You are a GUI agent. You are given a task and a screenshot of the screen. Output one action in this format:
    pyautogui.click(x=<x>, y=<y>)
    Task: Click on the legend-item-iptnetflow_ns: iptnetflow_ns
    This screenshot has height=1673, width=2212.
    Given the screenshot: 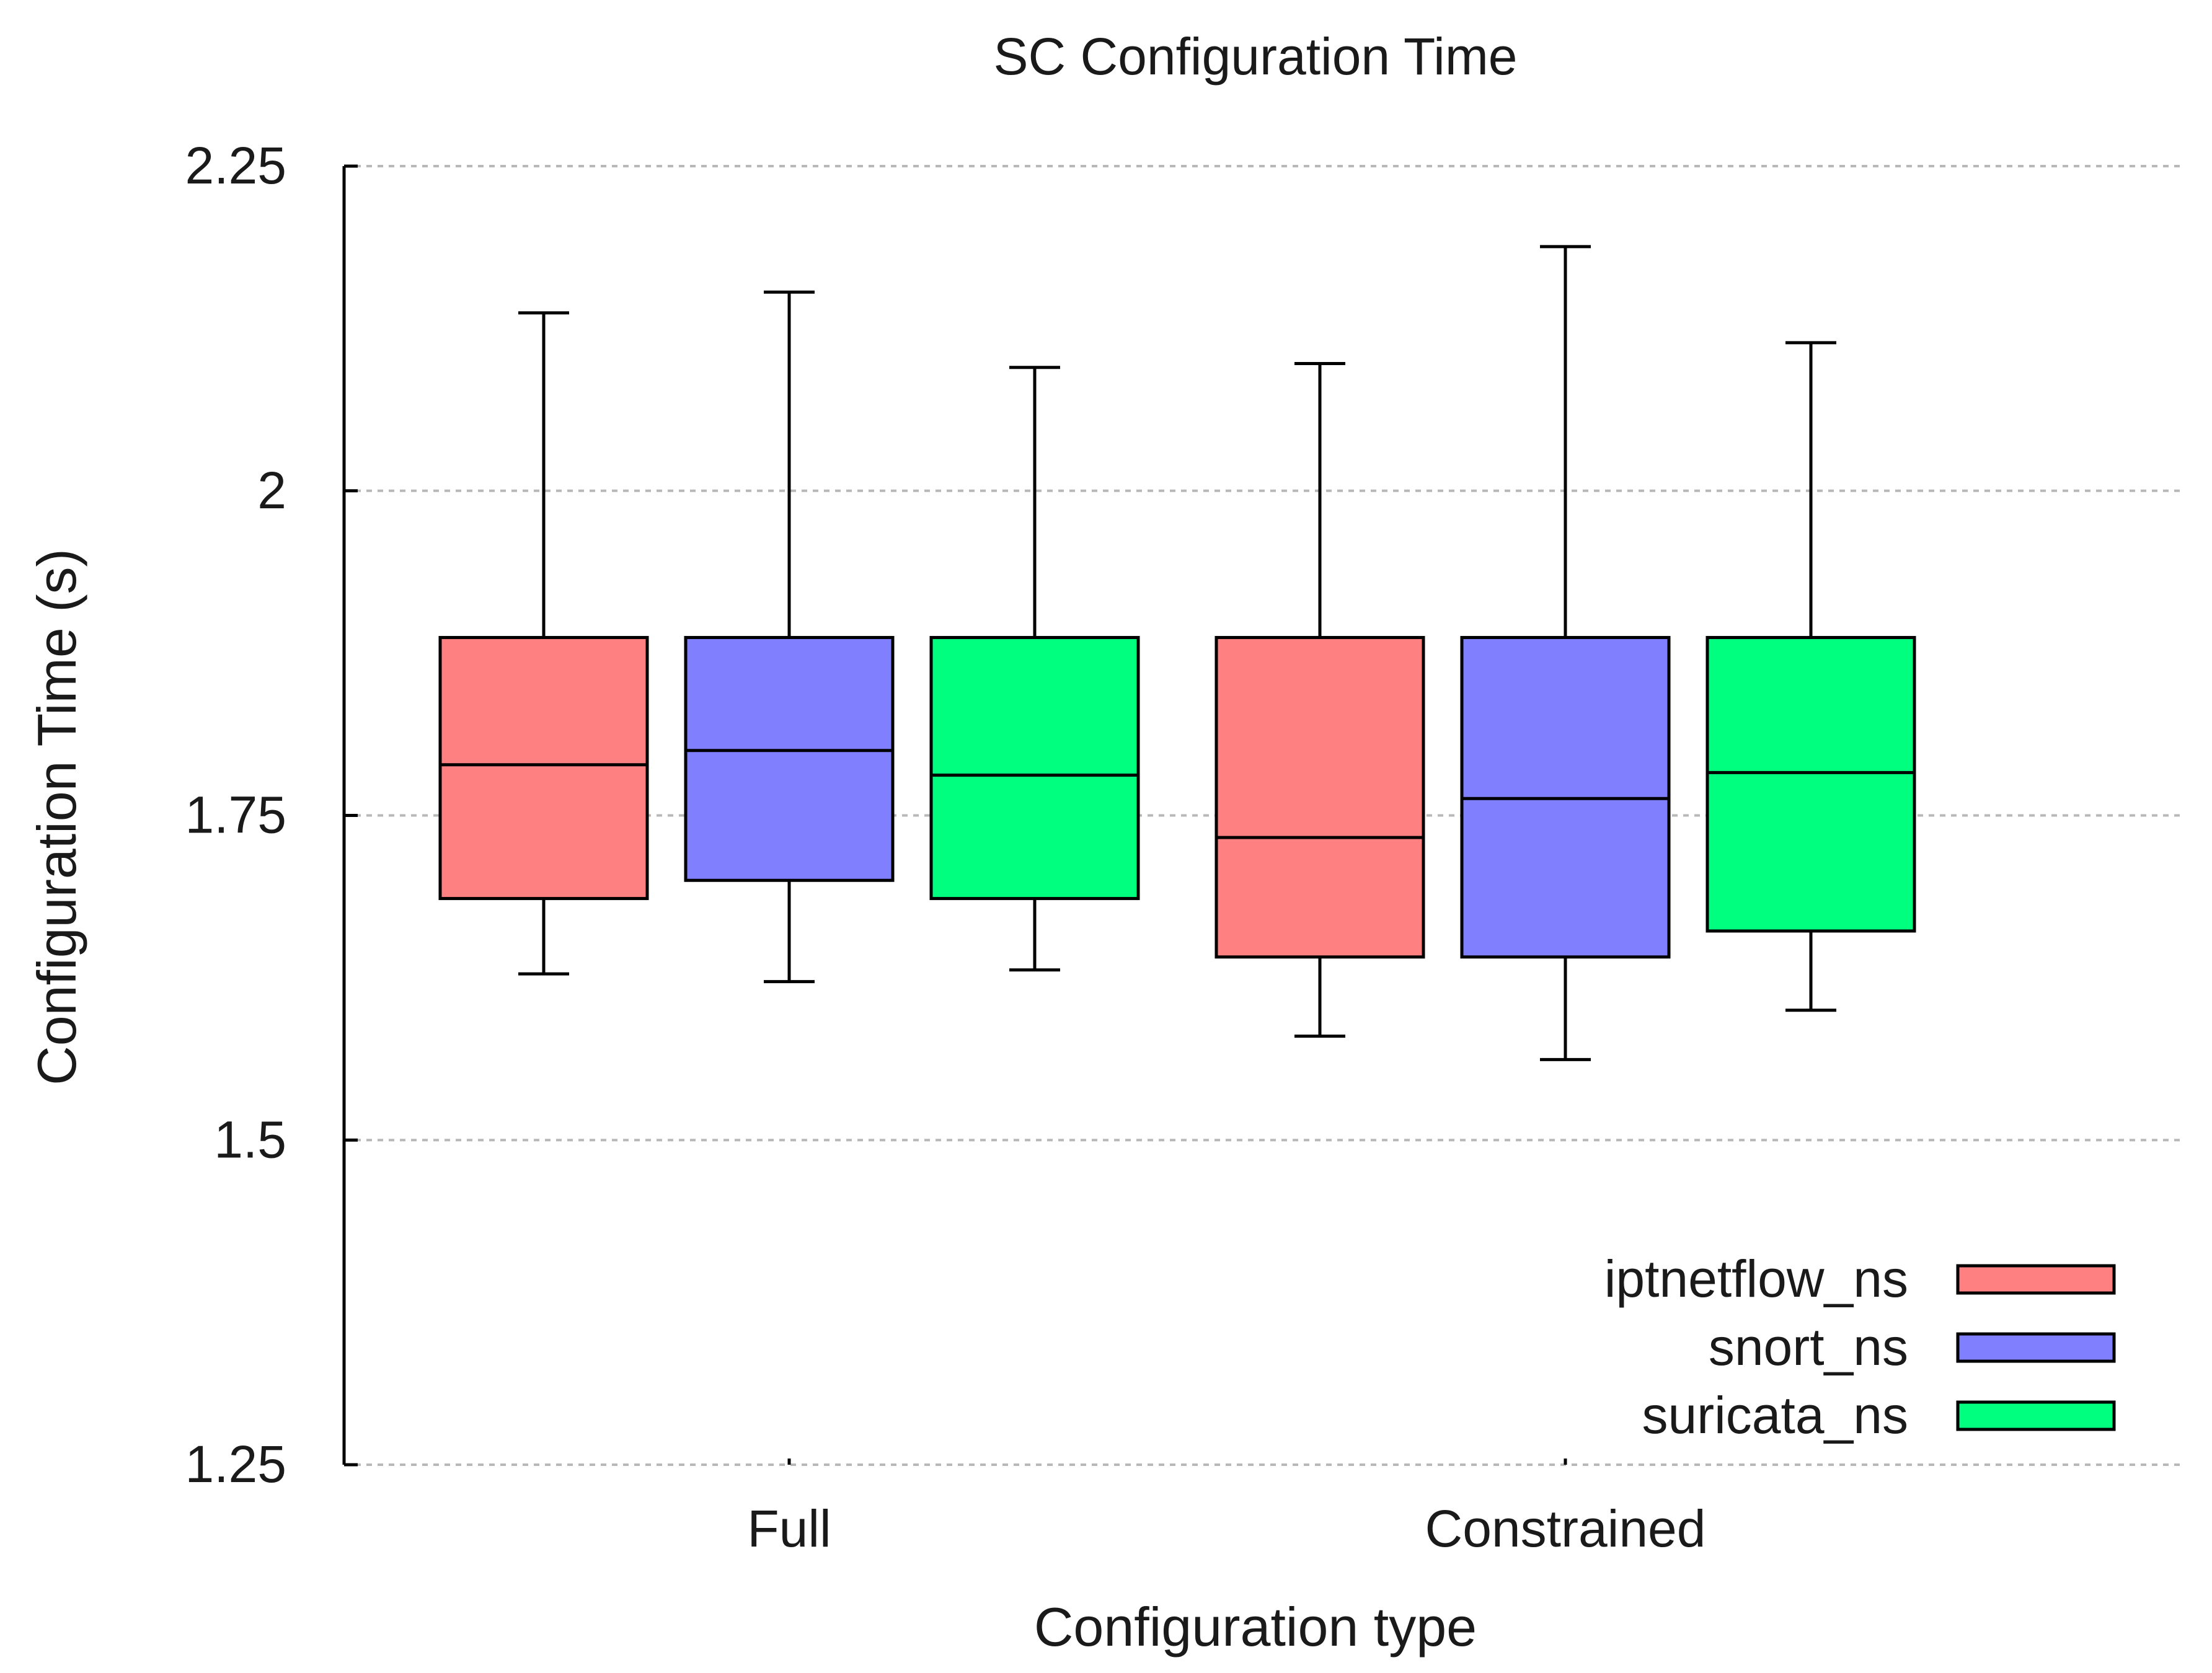 What is the action you would take?
    pyautogui.click(x=1860, y=1279)
    